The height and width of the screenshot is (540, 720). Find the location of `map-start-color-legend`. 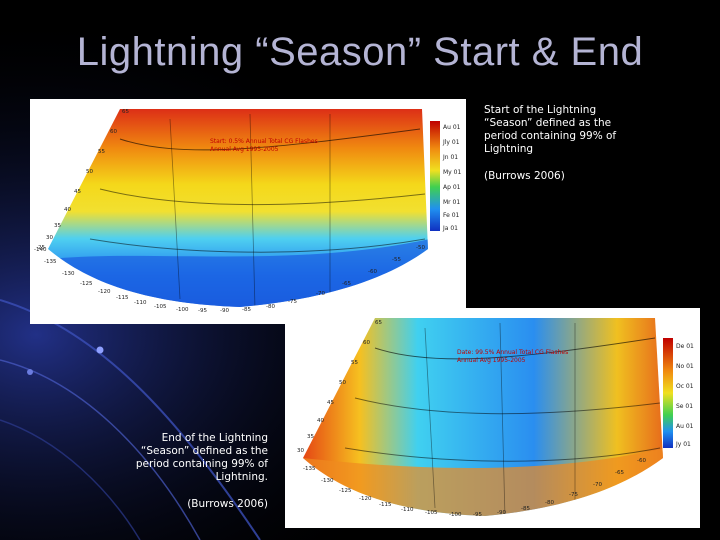

map-start-color-legend is located at coordinates (435, 176).